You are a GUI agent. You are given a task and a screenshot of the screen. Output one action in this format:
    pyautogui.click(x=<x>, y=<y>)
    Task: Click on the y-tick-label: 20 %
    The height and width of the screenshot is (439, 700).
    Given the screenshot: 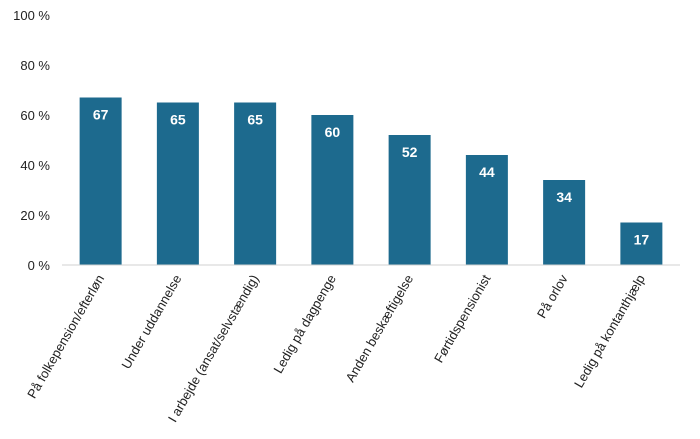 What is the action you would take?
    pyautogui.click(x=35, y=215)
    